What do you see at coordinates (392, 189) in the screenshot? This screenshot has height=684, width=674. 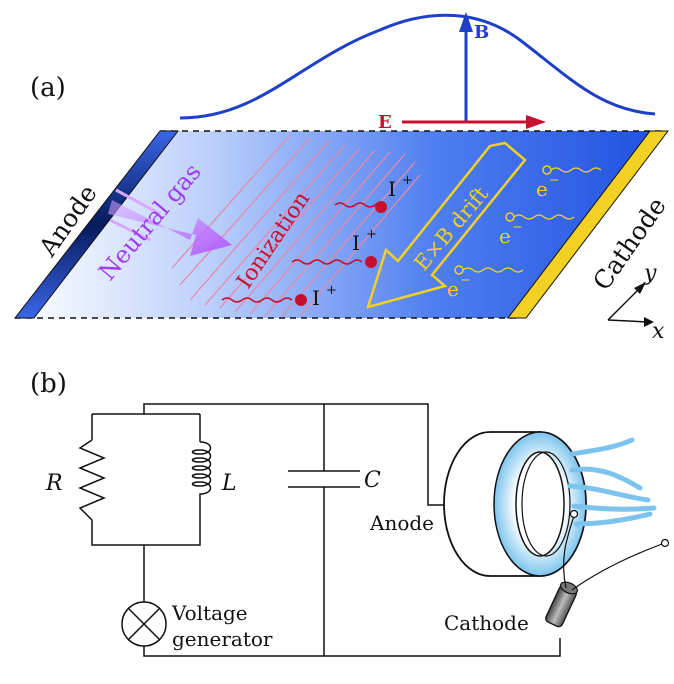 I see `ion-3-label: I` at bounding box center [392, 189].